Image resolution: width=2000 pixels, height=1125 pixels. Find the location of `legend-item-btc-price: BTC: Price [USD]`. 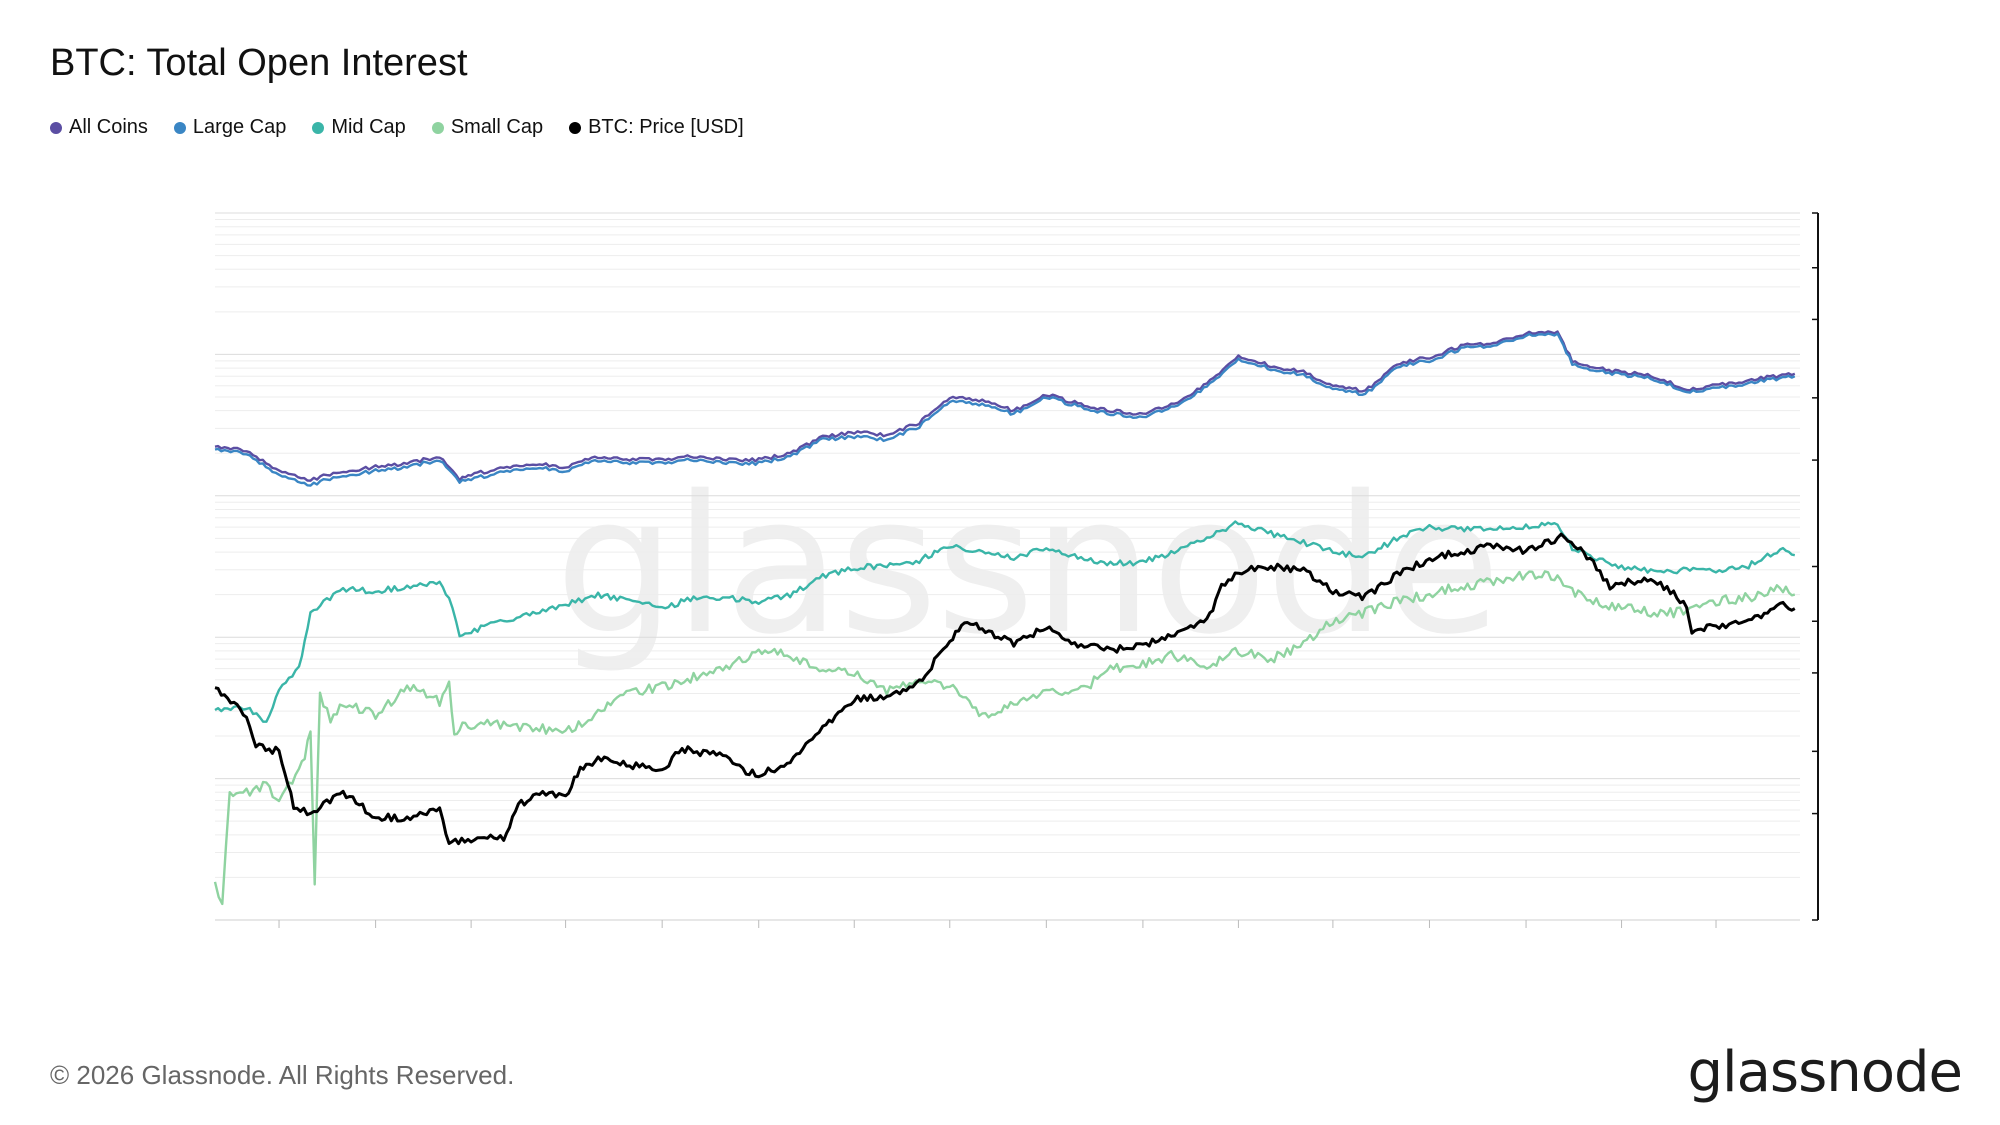

legend-item-btc-price: BTC: Price [USD] is located at coordinates (656, 127).